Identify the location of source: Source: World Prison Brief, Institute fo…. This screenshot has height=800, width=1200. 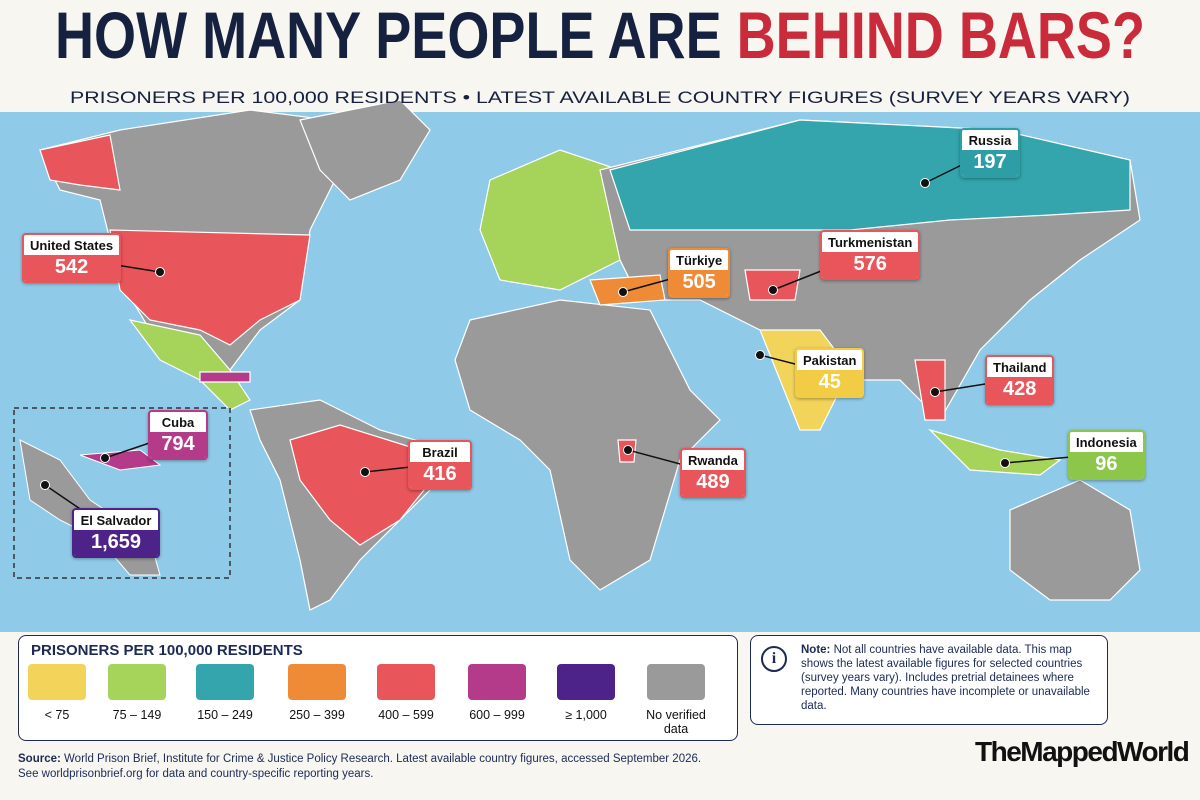
(359, 767).